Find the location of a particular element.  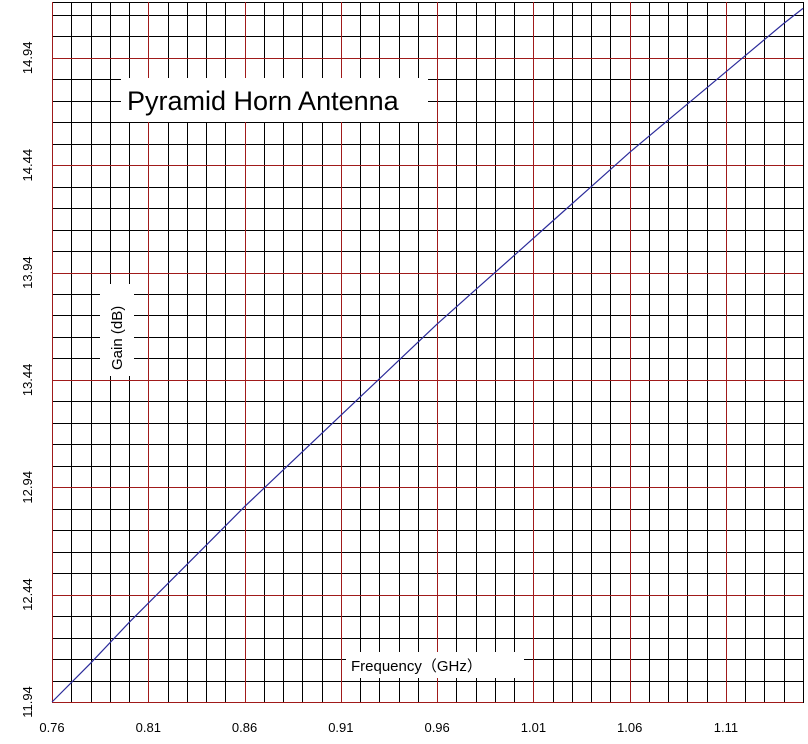

y-axis-label-group: Gain (dB) is located at coordinates (117, 330).